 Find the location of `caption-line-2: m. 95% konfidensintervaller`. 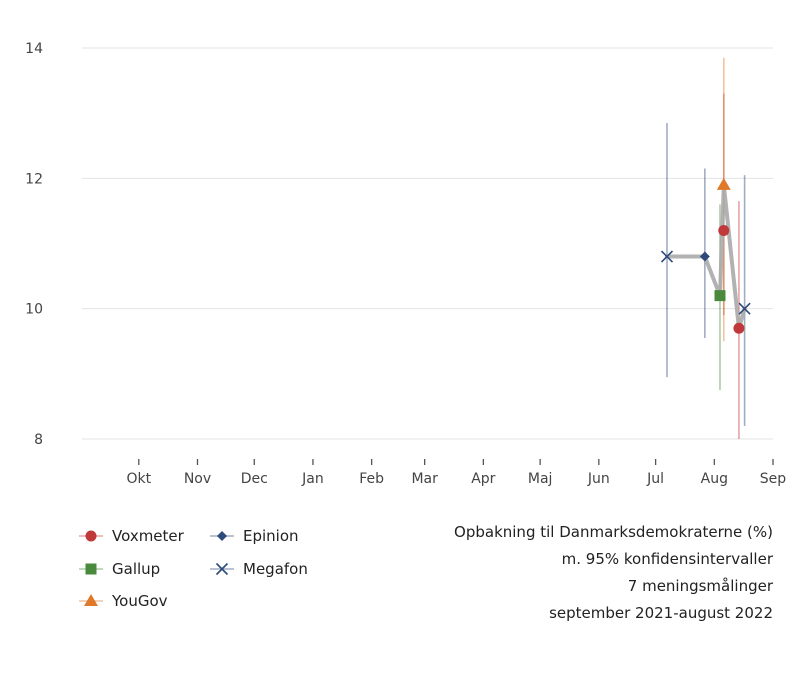

caption-line-2: m. 95% konfidensintervaller is located at coordinates (667, 559).